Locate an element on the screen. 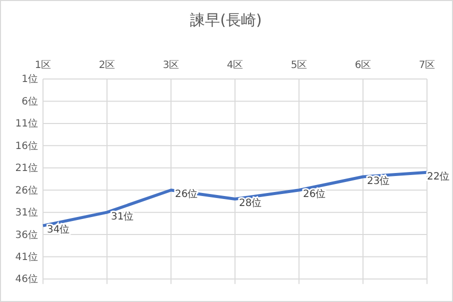 The height and width of the screenshot is (302, 453). x-tick-label: 6区 is located at coordinates (363, 65).